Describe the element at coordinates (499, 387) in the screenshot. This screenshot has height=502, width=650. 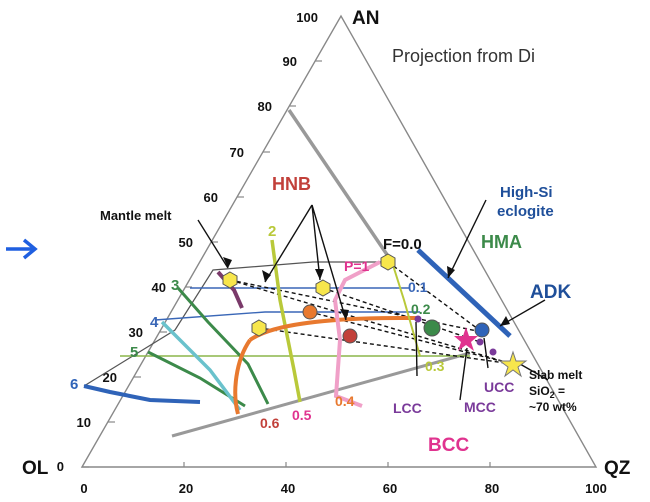
I see `ucc-label: UCC` at that location.